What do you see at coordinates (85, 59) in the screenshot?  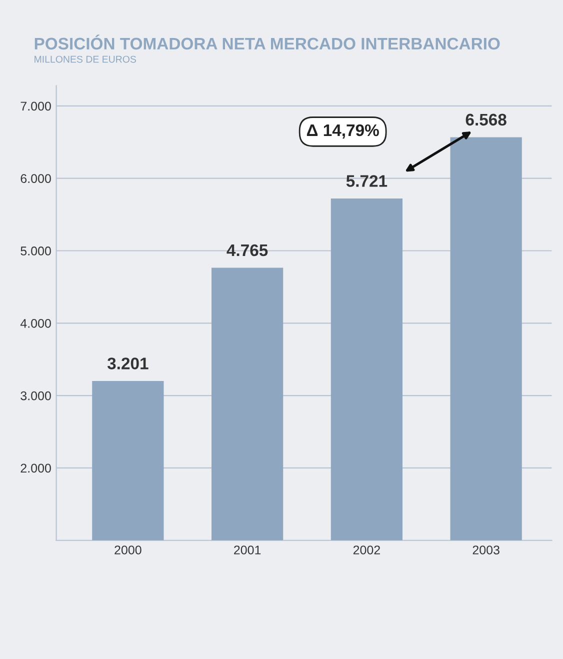 I see `chart-subtitle: MILLONES DE EUROS` at bounding box center [85, 59].